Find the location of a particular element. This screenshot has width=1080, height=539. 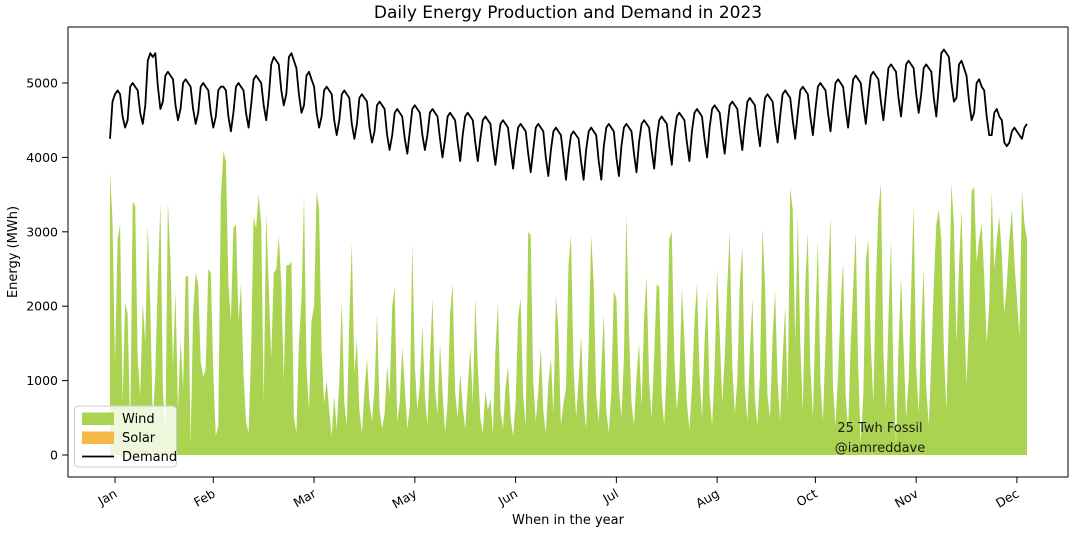

y-tick-label: 3000 is located at coordinates (42, 231).